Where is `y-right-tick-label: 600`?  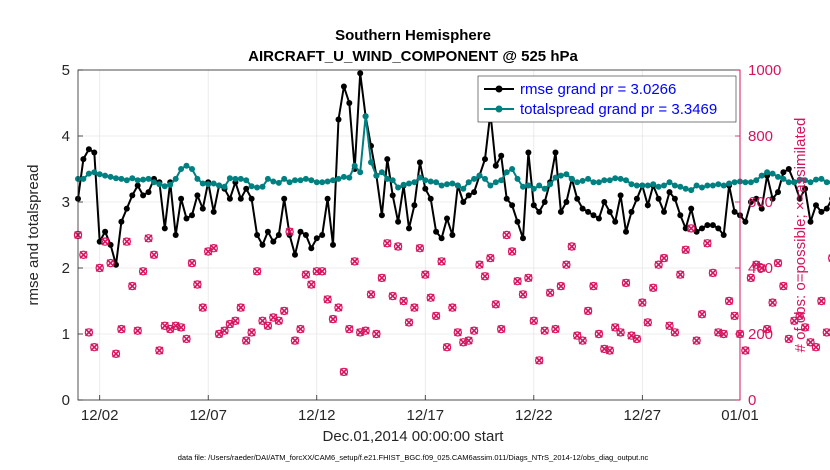 y-right-tick-label: 600 is located at coordinates (760, 202).